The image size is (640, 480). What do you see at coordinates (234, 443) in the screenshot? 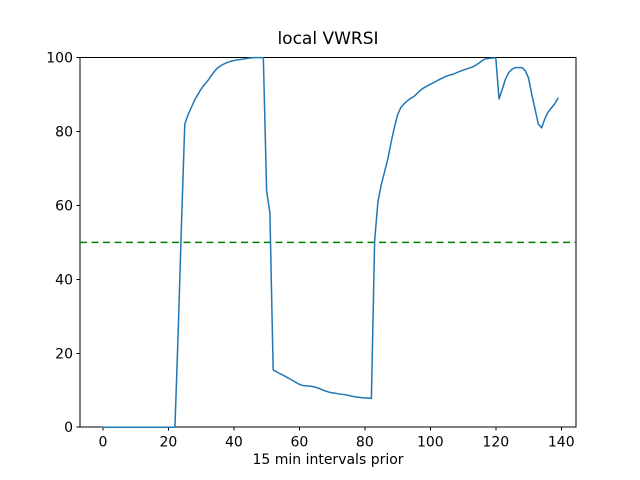
I see `x-tick-label: 40` at bounding box center [234, 443].